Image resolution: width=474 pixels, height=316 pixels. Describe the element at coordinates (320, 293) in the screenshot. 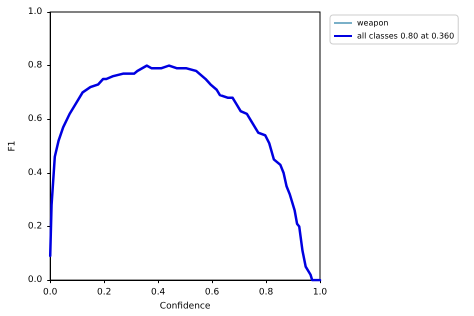

I see `x-tick-label: 1.0` at that location.